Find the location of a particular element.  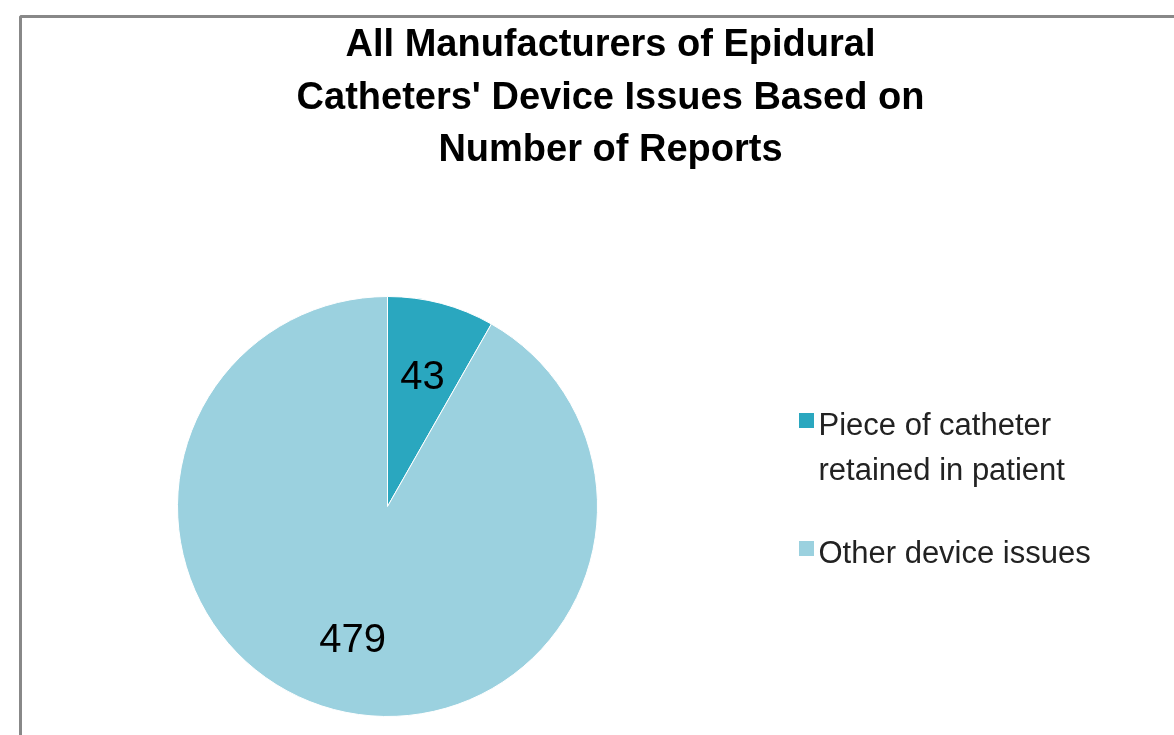

chart-title: All Manufacturers of Epidural Catheters' Device Issues Based on Number of Reports is located at coordinates (610, 95).